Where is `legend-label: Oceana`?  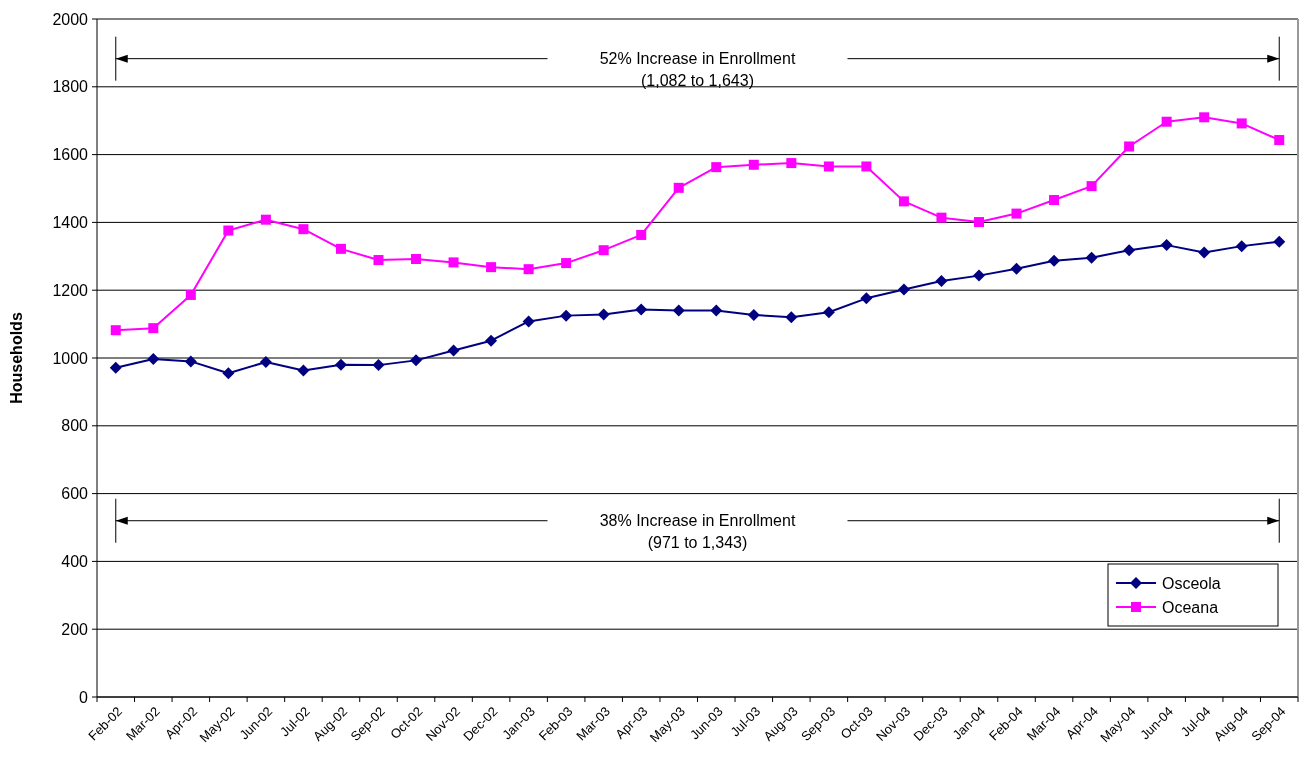 legend-label: Oceana is located at coordinates (1190, 607).